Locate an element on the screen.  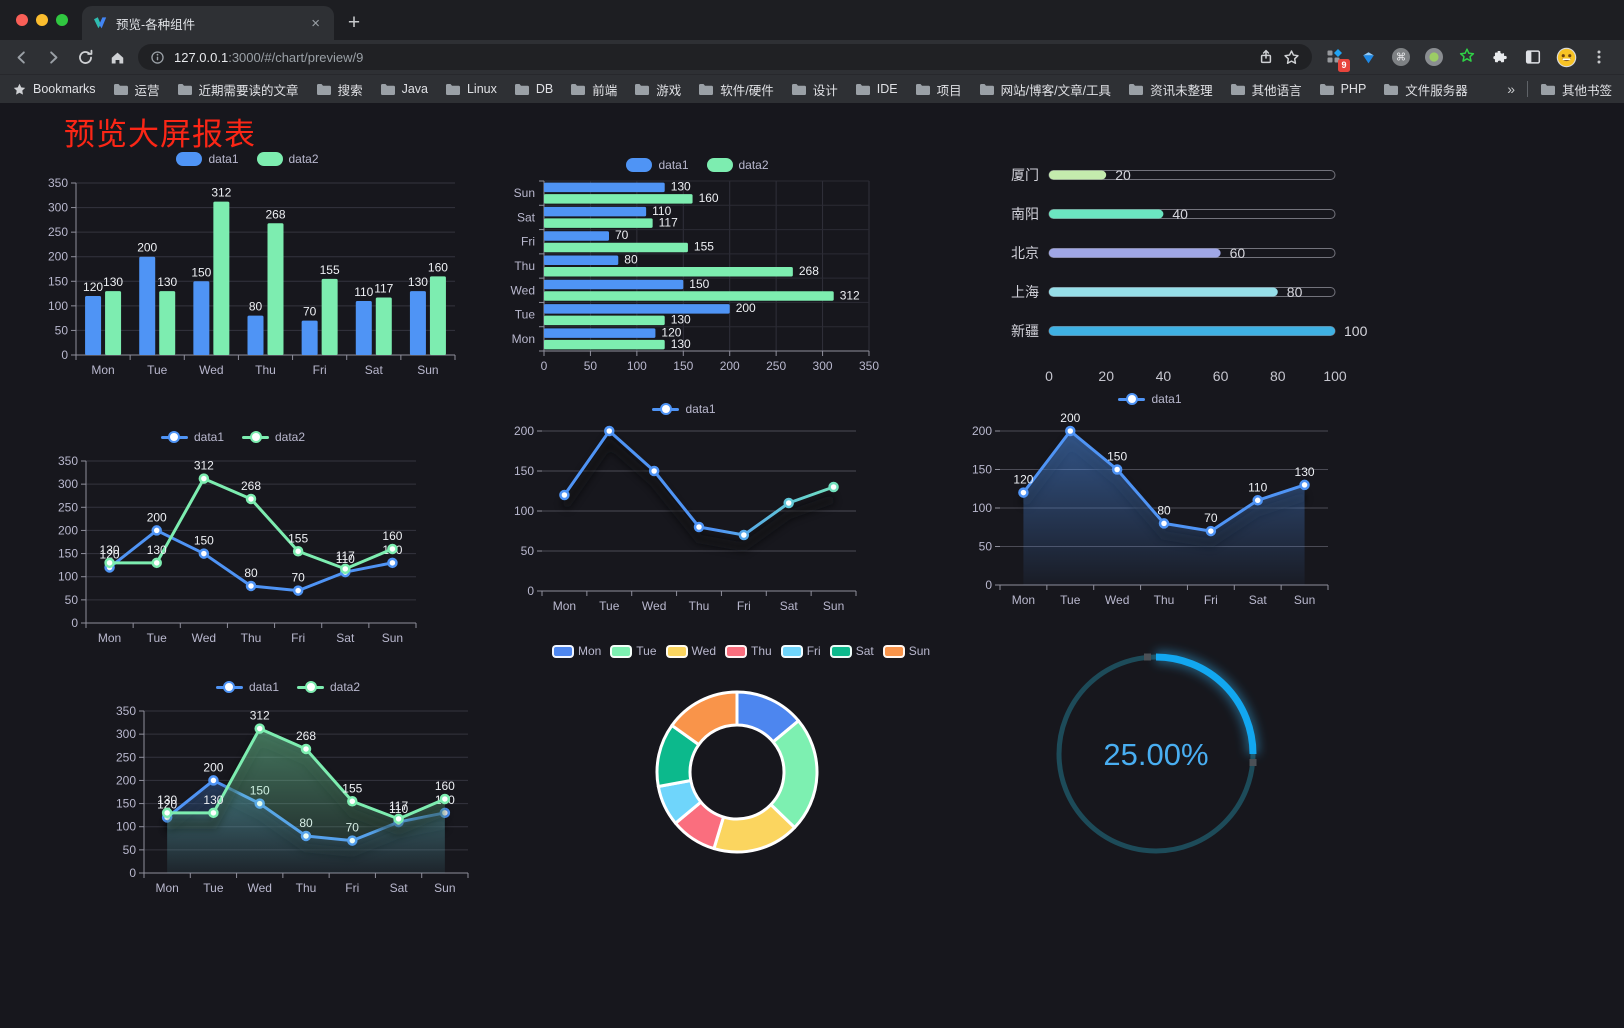
browser-tab: 预览-各种组件 × is located at coordinates (208, 23).